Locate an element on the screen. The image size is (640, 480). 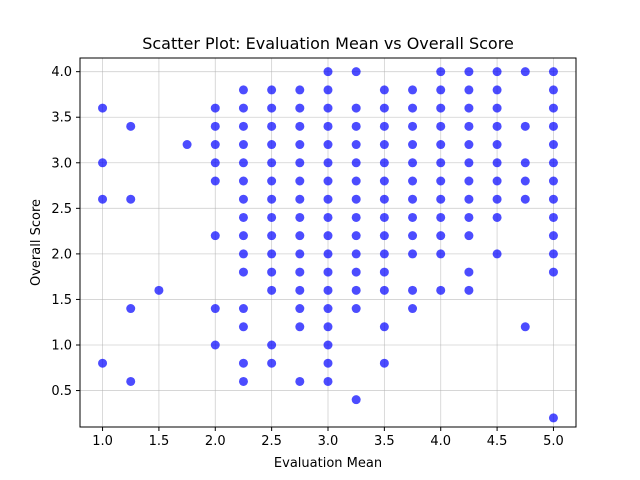
x-tick-label: 5.0 is located at coordinates (553, 441).